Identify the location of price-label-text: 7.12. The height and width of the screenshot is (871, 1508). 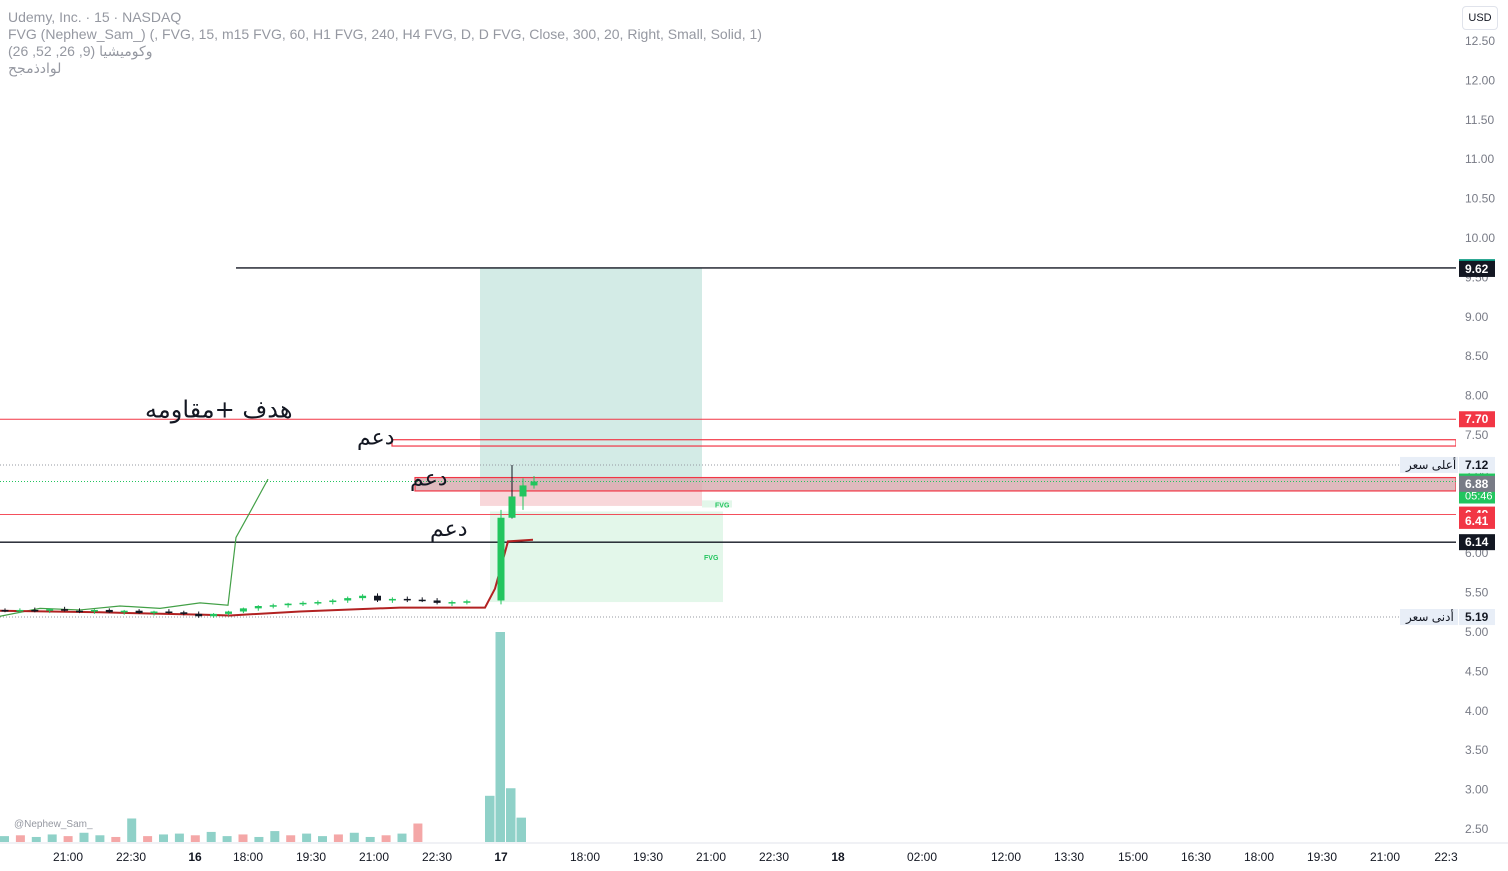
(1477, 465).